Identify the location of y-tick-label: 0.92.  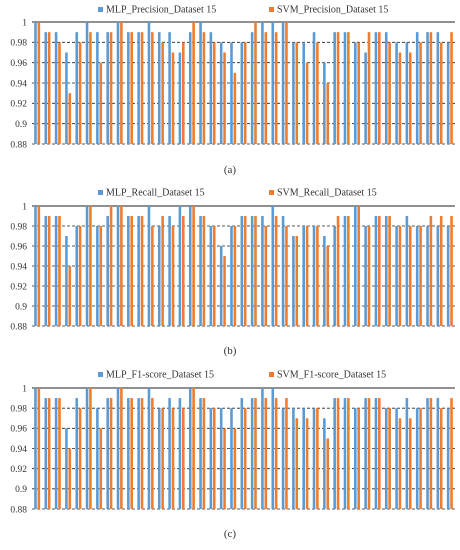
(18, 470).